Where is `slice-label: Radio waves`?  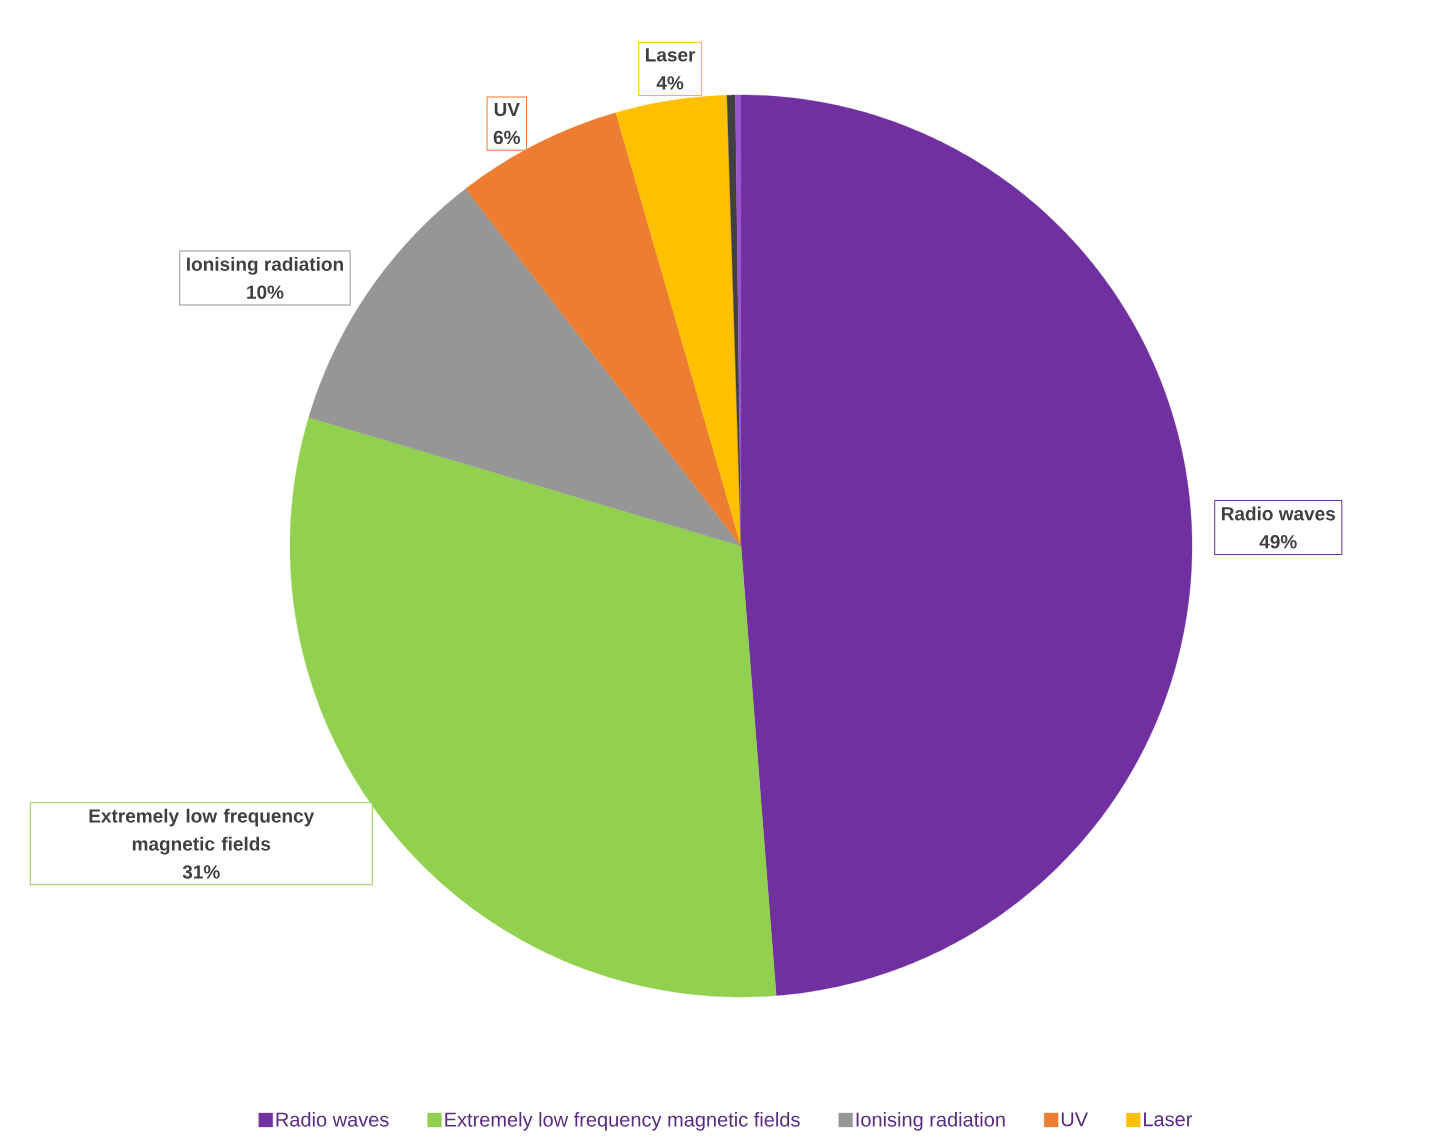 slice-label: Radio waves is located at coordinates (1278, 513).